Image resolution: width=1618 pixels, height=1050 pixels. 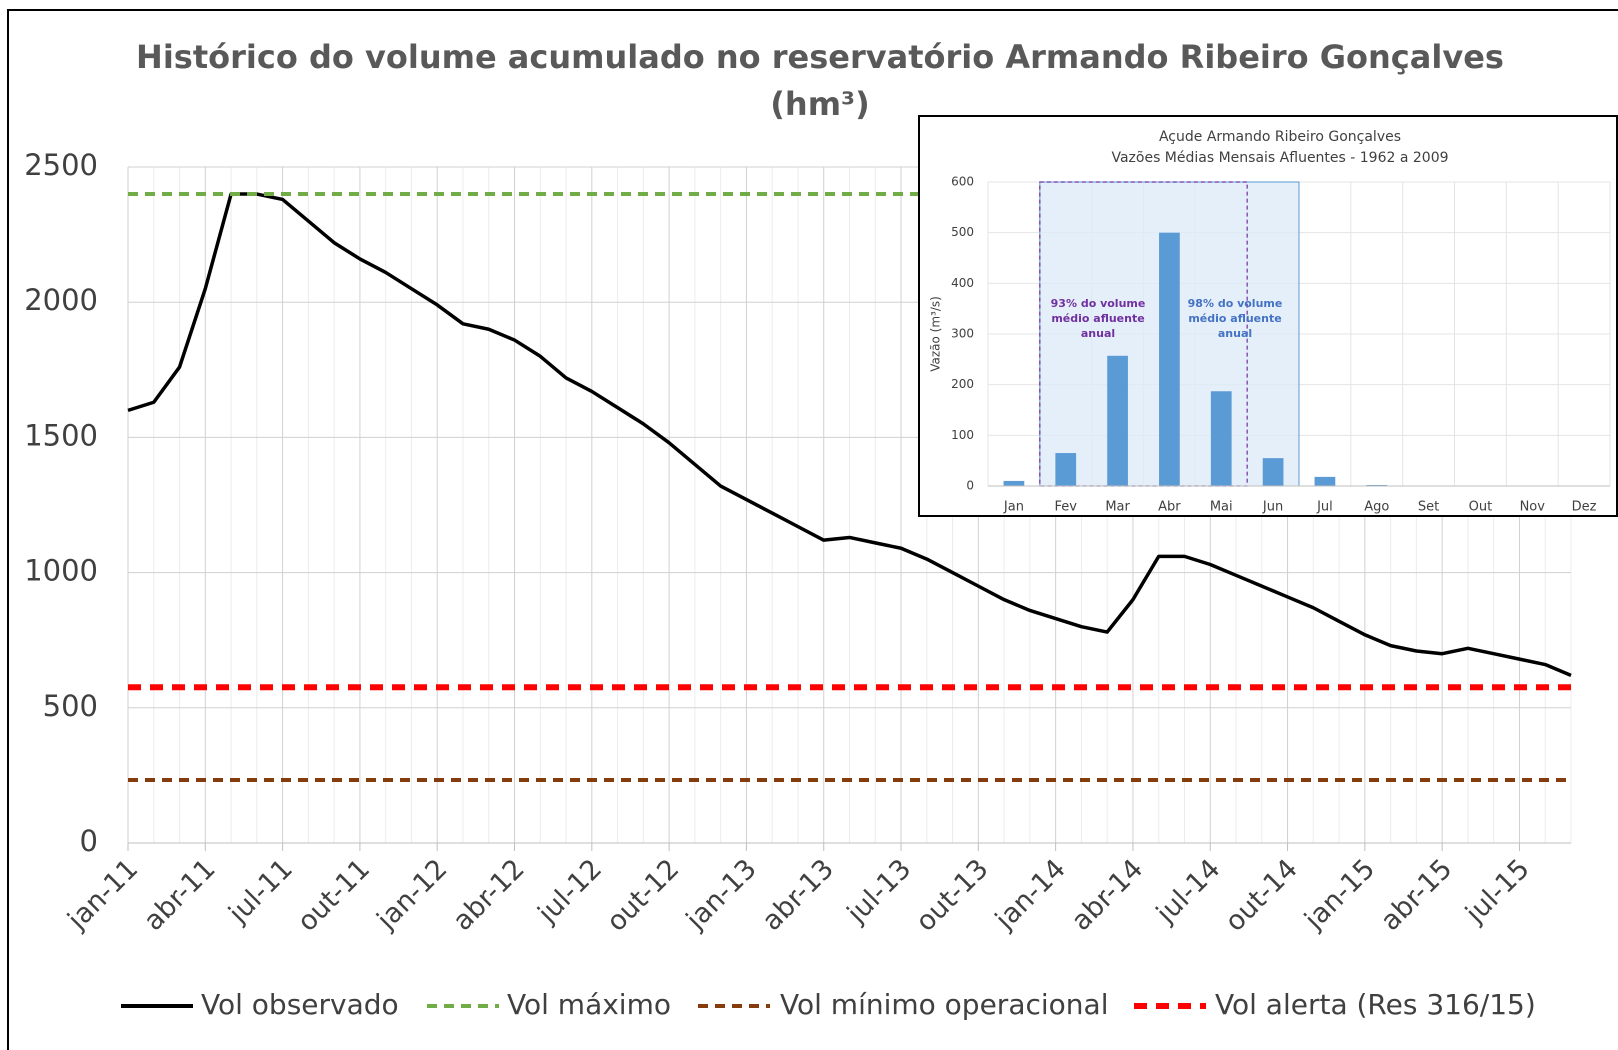 I want to click on x-tick-label: jul-11, so click(x=260, y=891).